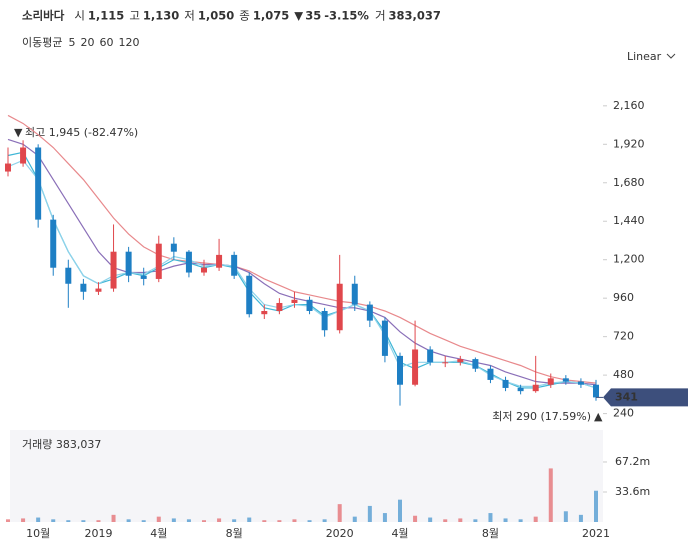 This screenshot has width=693, height=552. I want to click on y-tick-label: 480, so click(623, 374).